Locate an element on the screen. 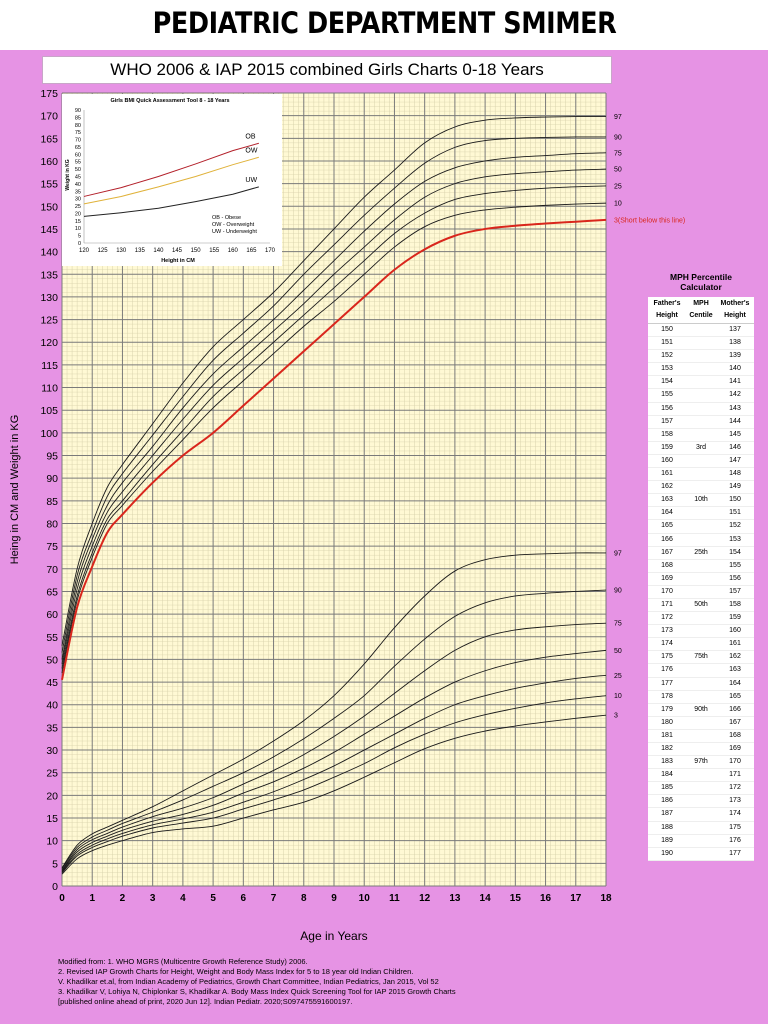  mph-father-height: 187 is located at coordinates (667, 814).